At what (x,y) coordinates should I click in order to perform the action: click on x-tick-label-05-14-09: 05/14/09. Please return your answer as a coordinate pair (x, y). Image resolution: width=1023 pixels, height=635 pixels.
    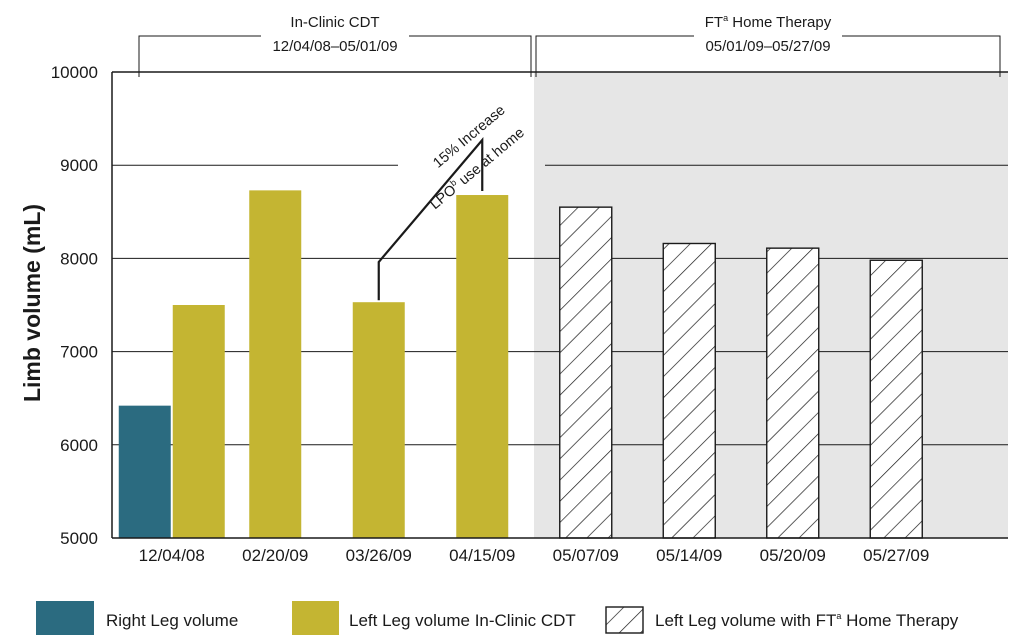
    Looking at the image, I should click on (689, 555).